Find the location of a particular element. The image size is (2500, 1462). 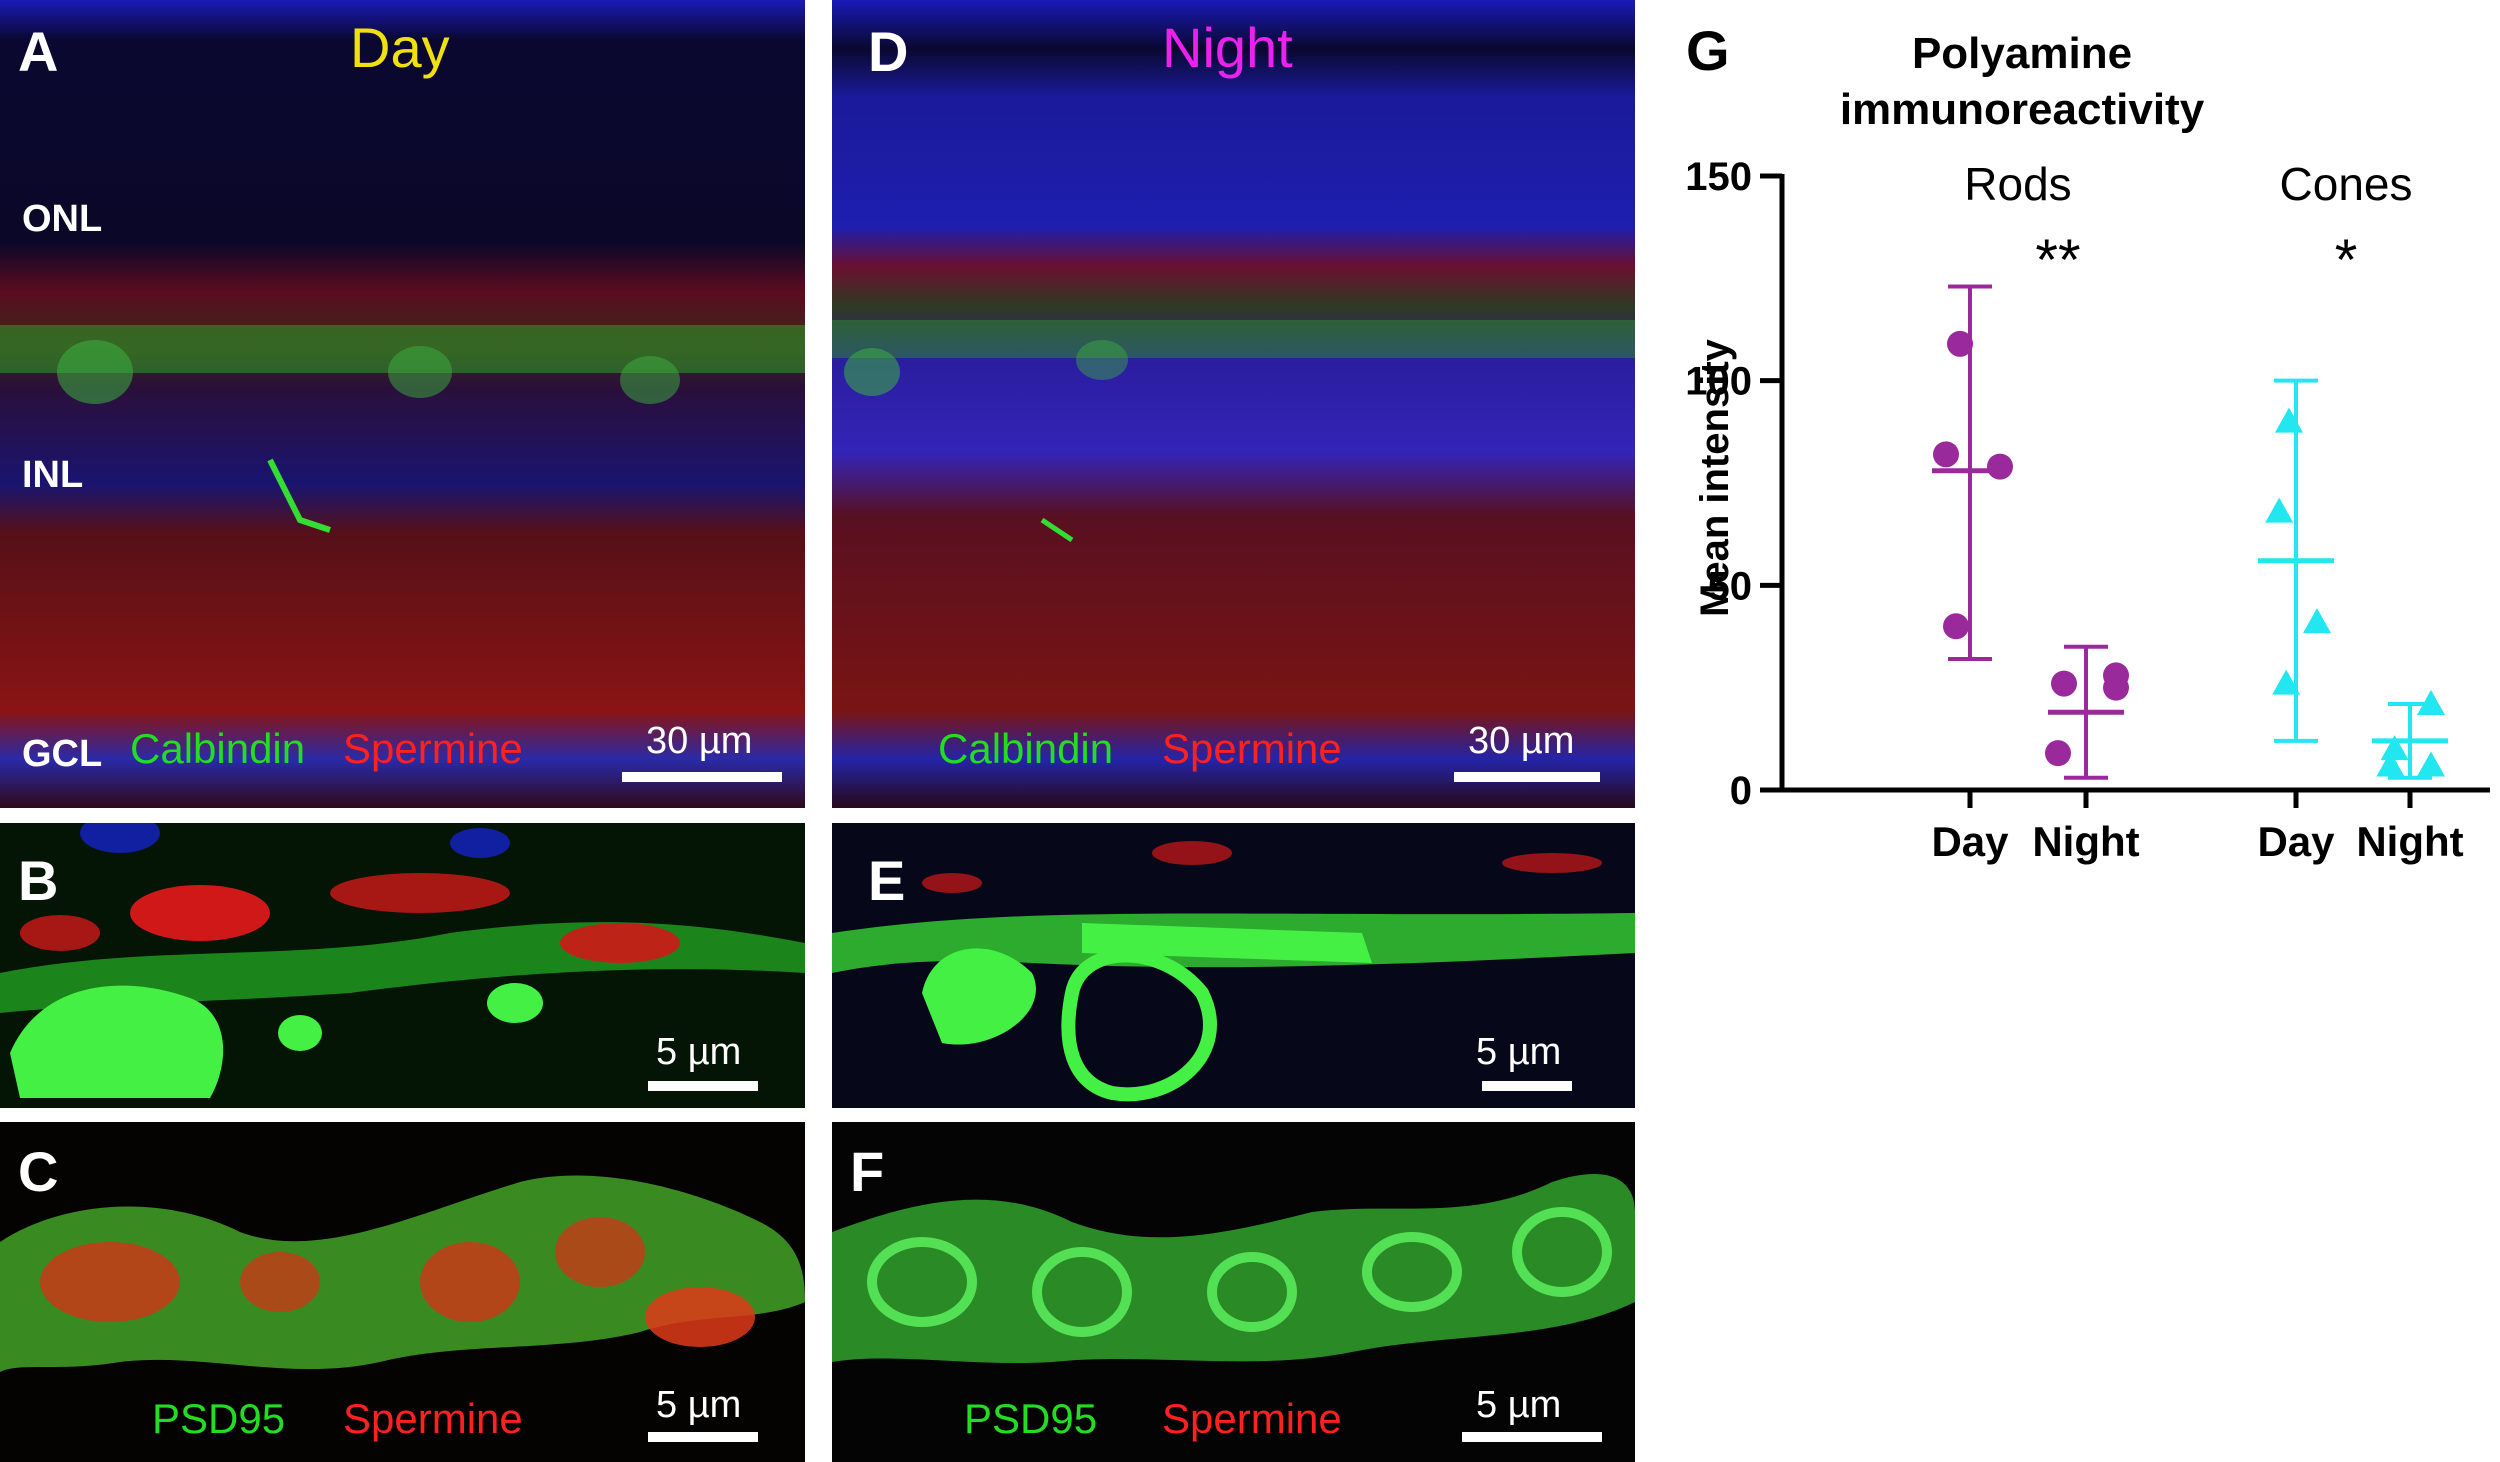

panel-f-scale-label: 5 µm is located at coordinates (1519, 1405).